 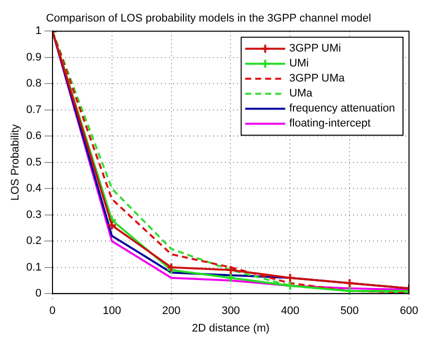 I want to click on y-tick-label: 0.9, so click(x=34, y=57).